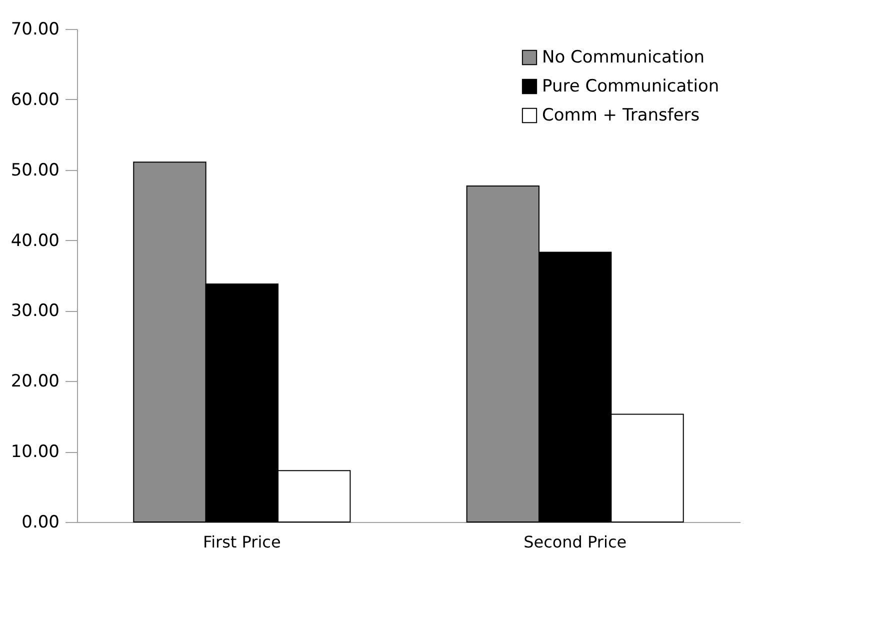 The width and height of the screenshot is (886, 626). Describe the element at coordinates (631, 86) in the screenshot. I see `legend-label: Pure Communication` at that location.